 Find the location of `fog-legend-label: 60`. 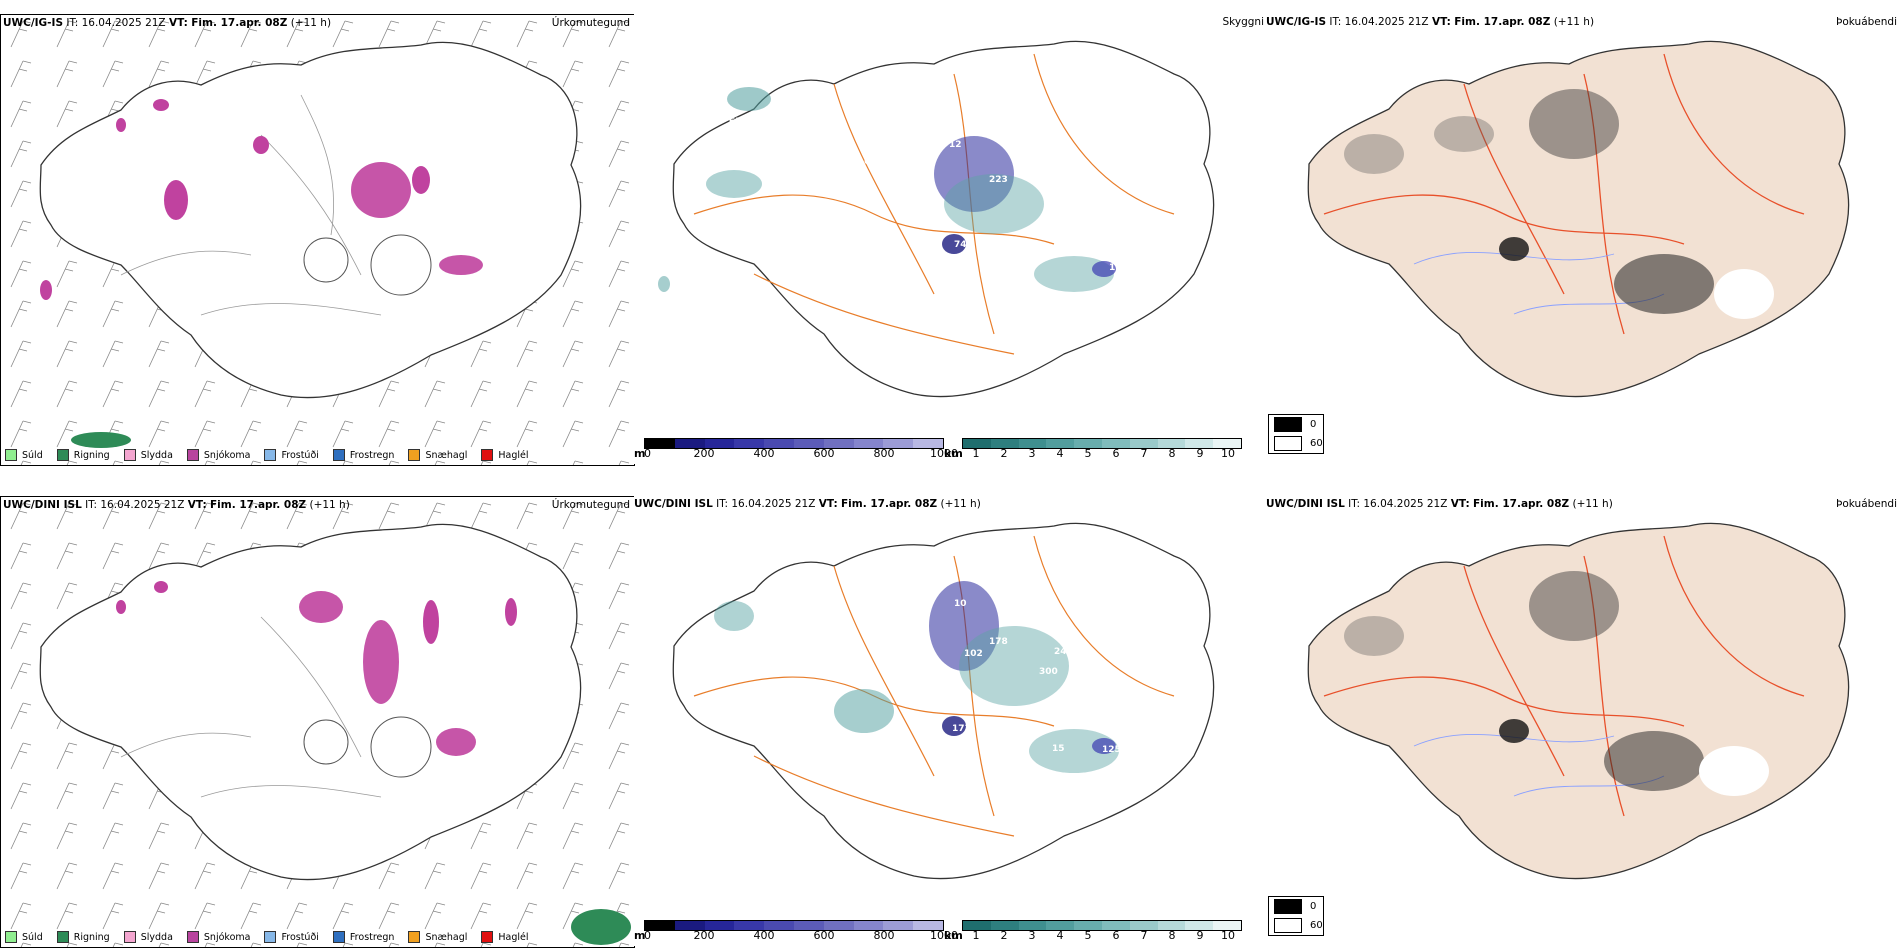

fog-legend-label: 60 is located at coordinates (1316, 443).